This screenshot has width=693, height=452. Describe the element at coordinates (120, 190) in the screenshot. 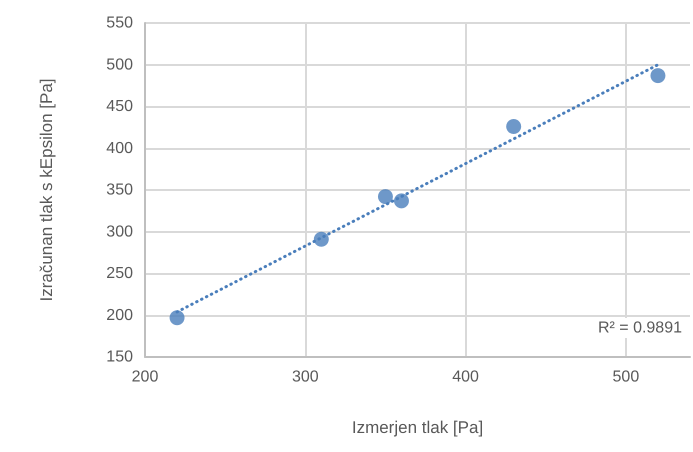

I see `y-tick-label: 350` at that location.